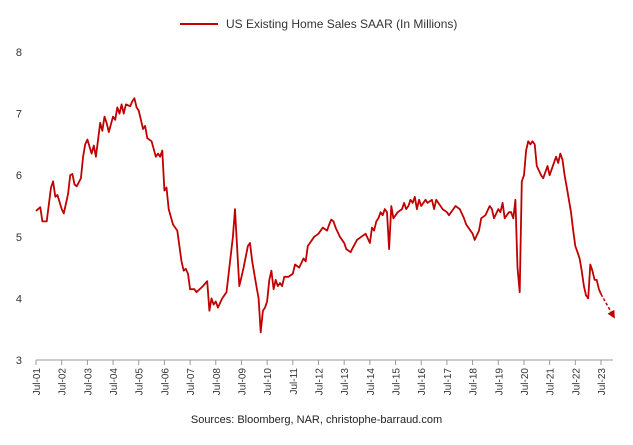  I want to click on x-tick-label: Jul-06, so click(165, 382).